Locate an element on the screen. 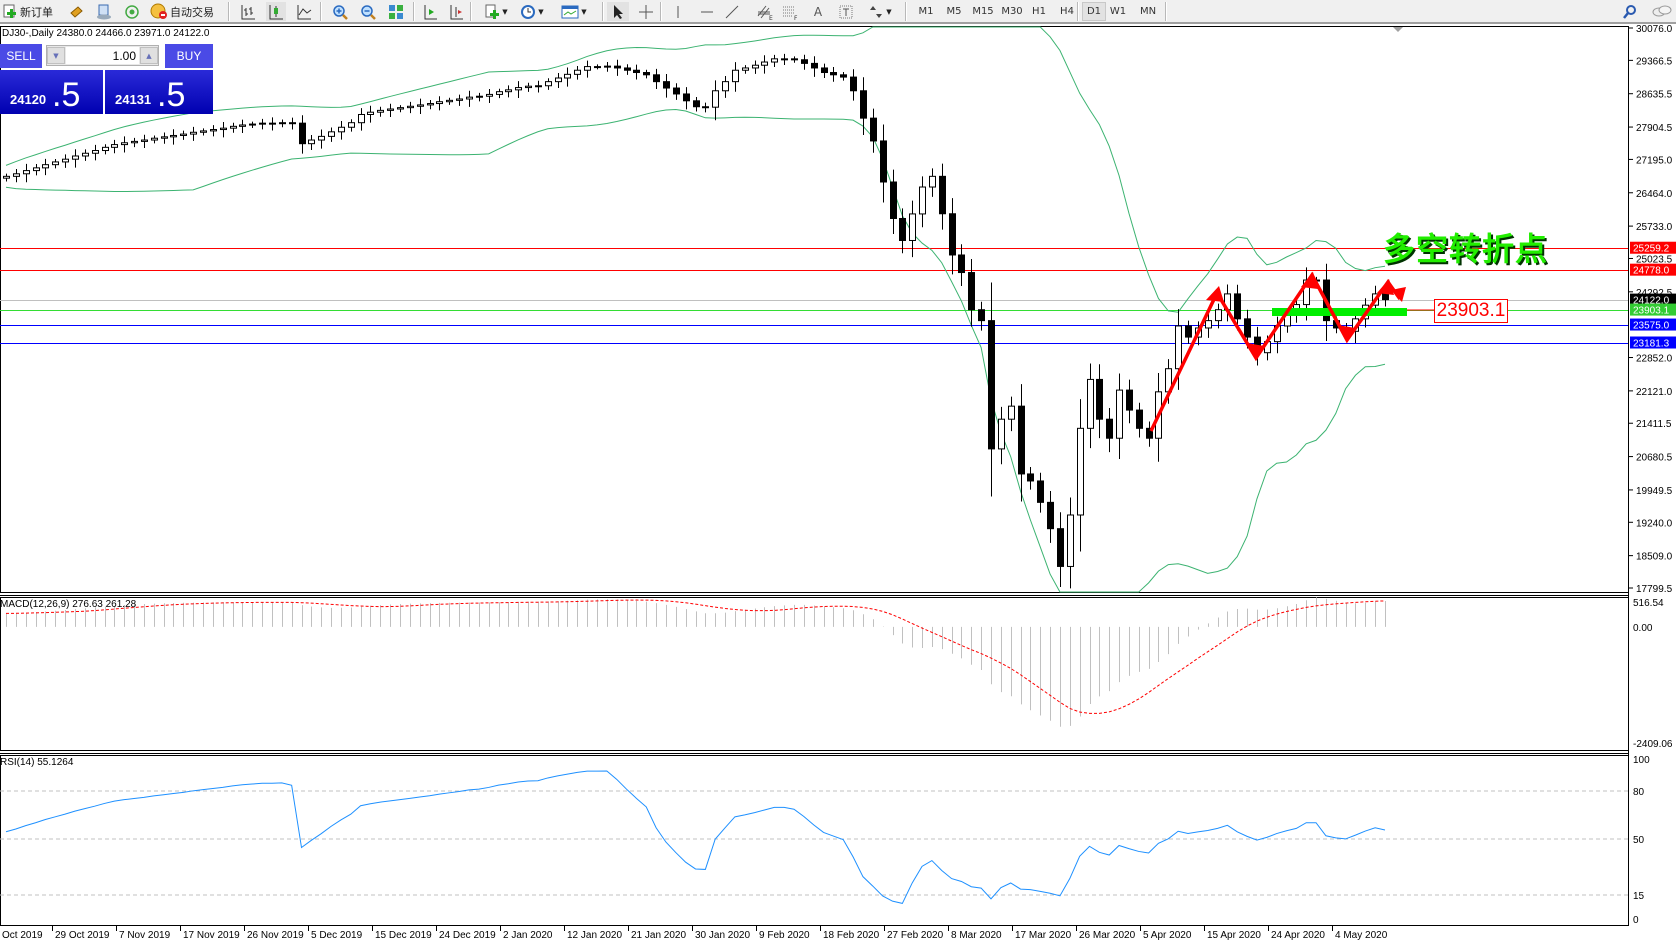 Image resolution: width=1676 pixels, height=946 pixels. market-watch-button is located at coordinates (132, 11).